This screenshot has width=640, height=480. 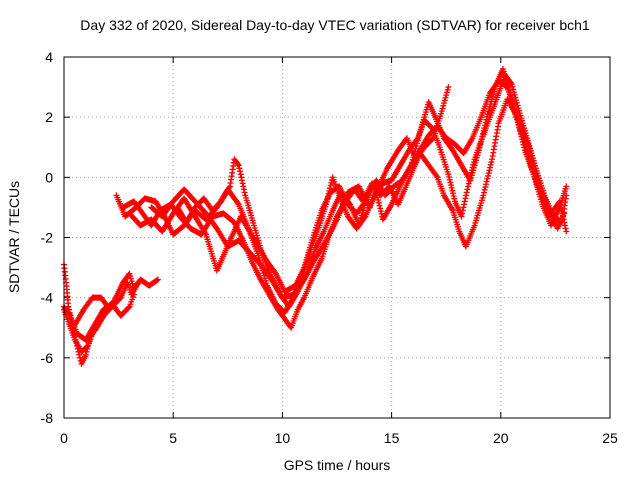 What do you see at coordinates (337, 465) in the screenshot?
I see `x-axis-label: GPS time / hours` at bounding box center [337, 465].